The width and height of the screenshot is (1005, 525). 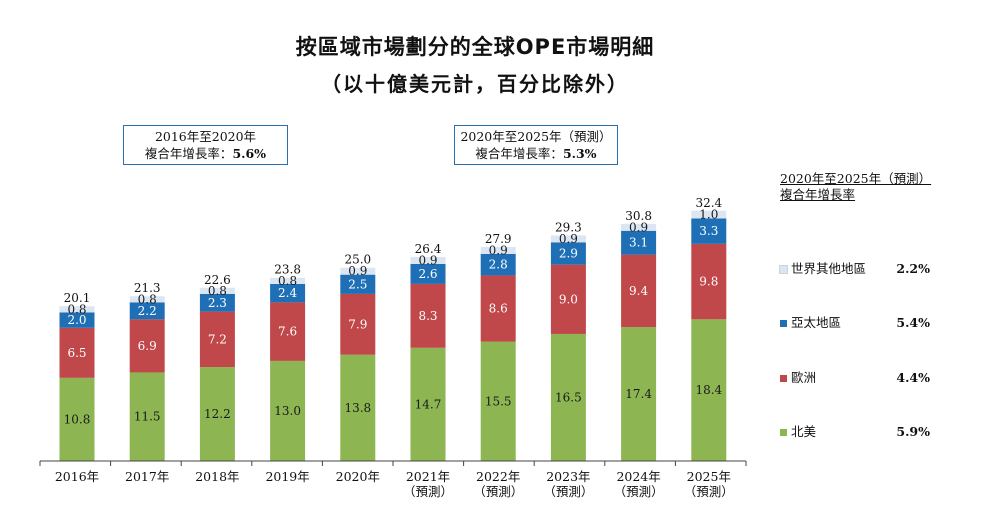 I want to click on legend-cagr: 5.4%, so click(x=913, y=322).